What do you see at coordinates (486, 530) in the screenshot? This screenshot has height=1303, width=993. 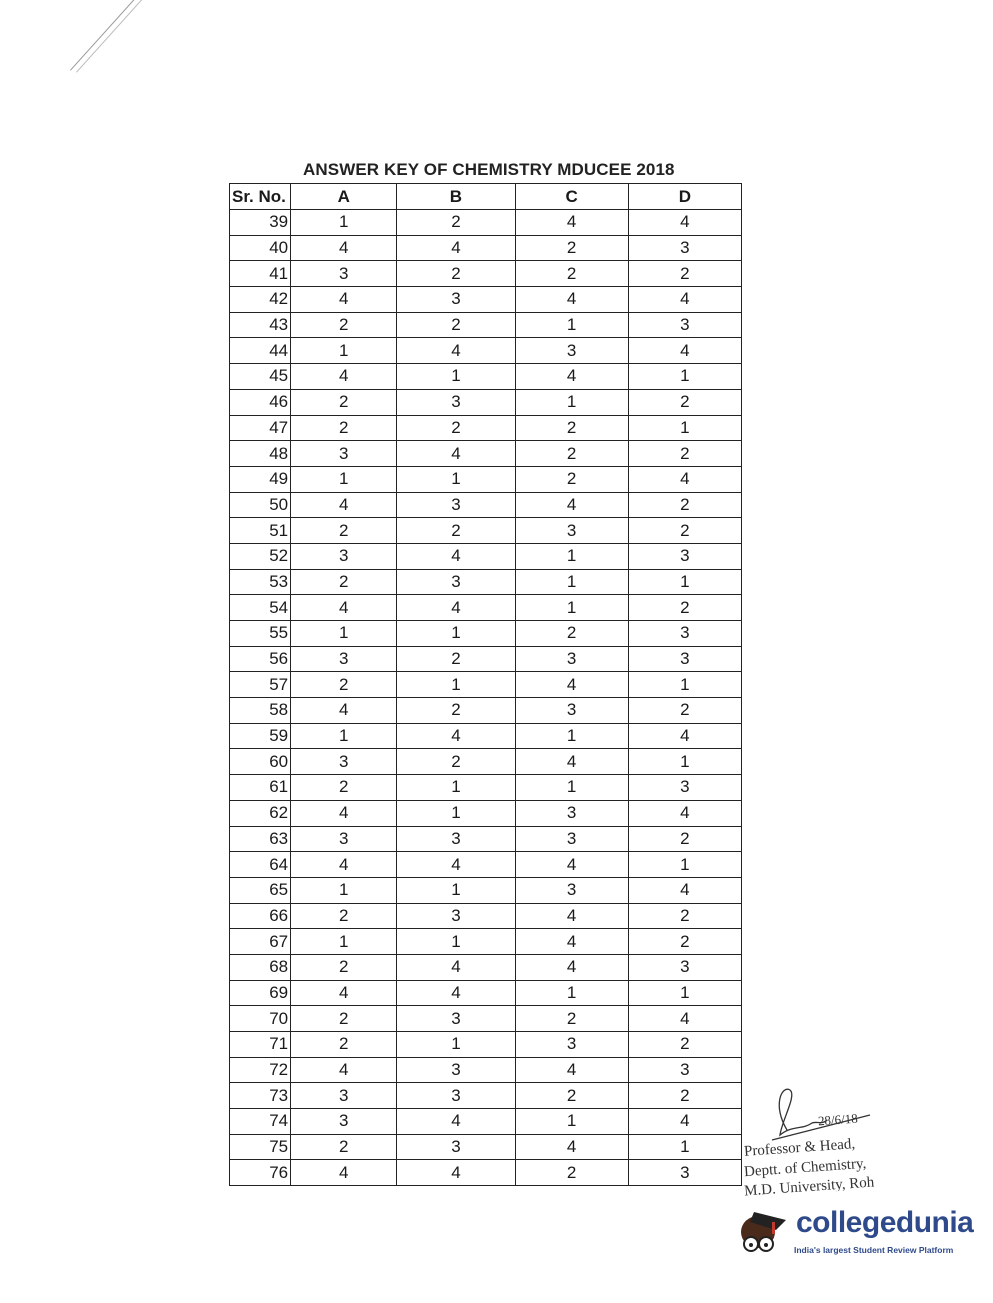 I see `table-row: 51 2 2 3 2` at bounding box center [486, 530].